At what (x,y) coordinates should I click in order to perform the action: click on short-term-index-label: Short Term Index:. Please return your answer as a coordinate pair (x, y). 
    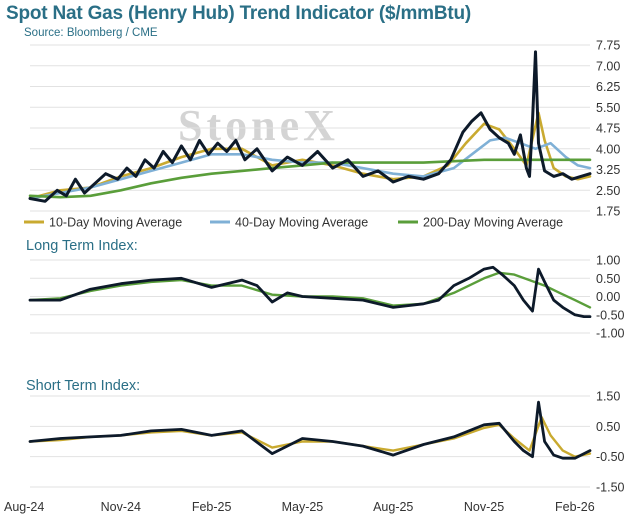
    Looking at the image, I should click on (83, 386).